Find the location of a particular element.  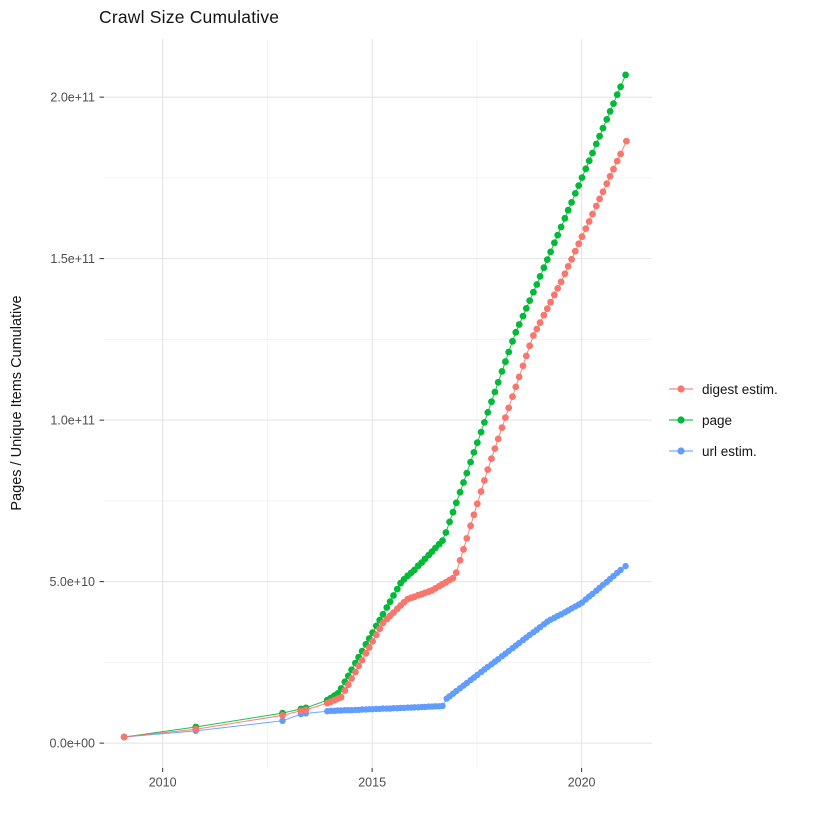

x-tick-label: 2010 is located at coordinates (163, 783).